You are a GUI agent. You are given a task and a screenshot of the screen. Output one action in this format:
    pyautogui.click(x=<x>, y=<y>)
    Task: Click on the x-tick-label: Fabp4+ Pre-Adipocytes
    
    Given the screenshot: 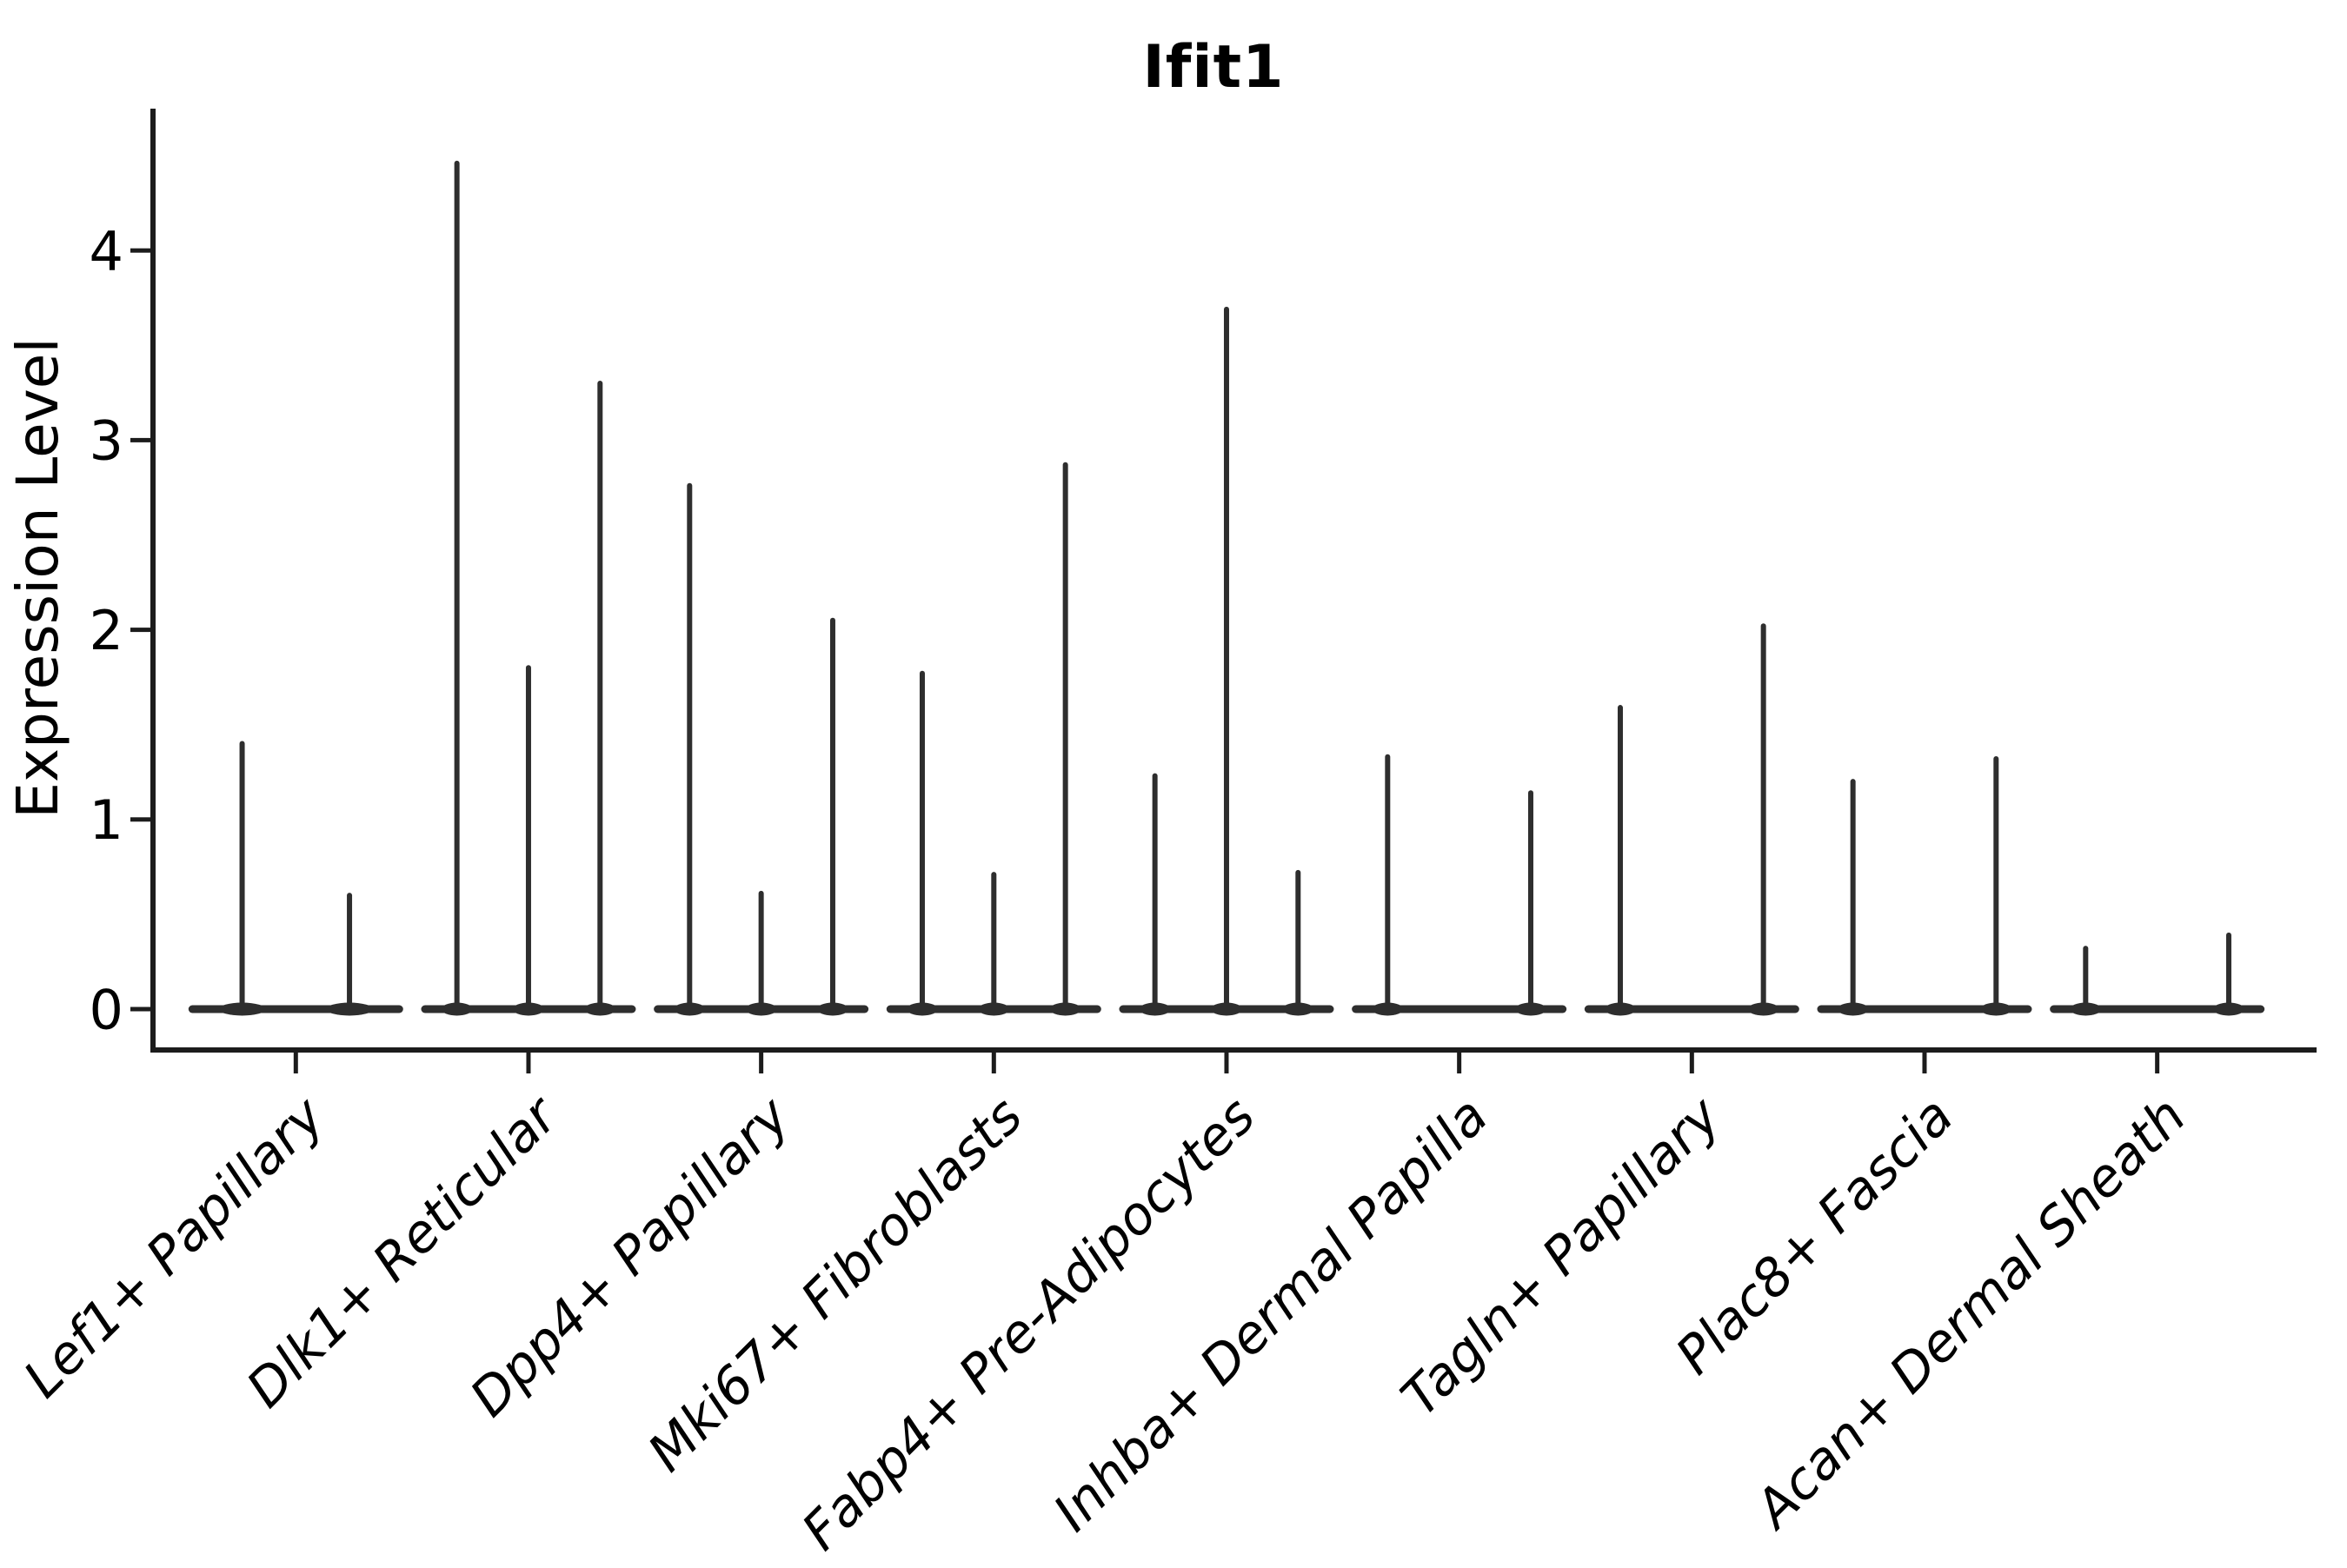 What is the action you would take?
    pyautogui.click(x=1028, y=1324)
    